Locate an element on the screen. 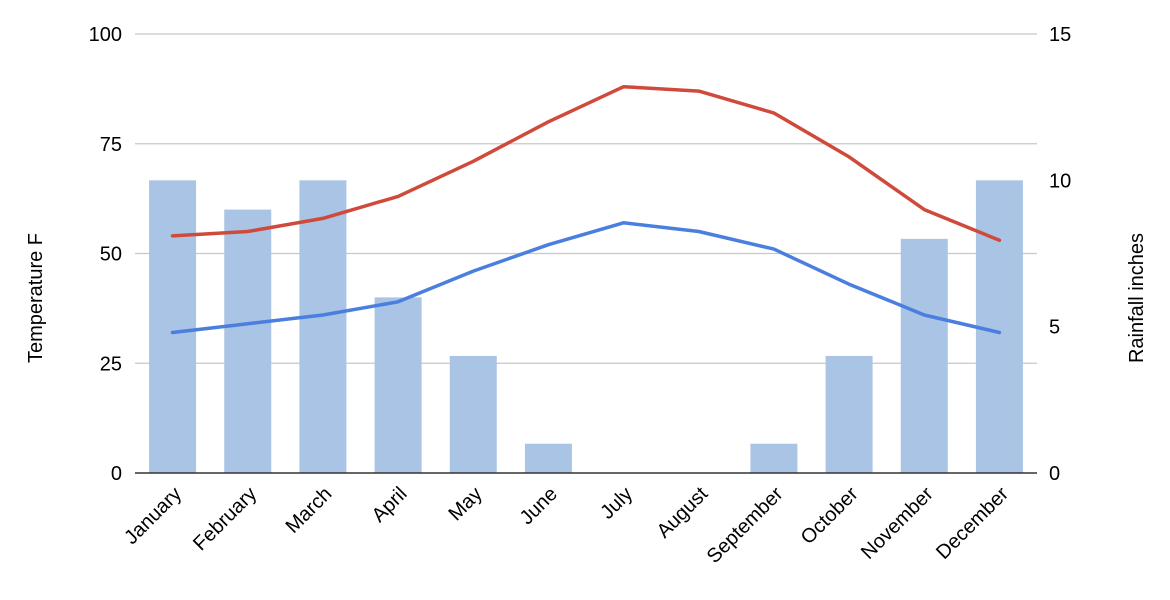  right-tick-label: 5 is located at coordinates (1054, 328).